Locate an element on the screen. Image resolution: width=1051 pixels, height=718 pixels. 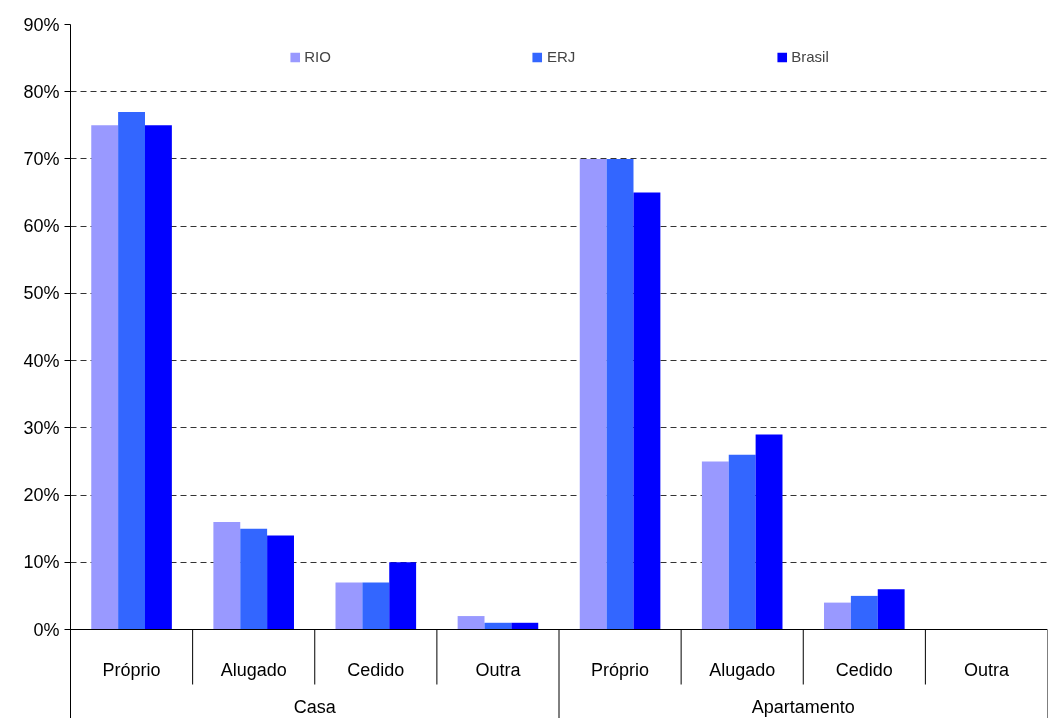
y-tick-label: 90% is located at coordinates (41, 24).